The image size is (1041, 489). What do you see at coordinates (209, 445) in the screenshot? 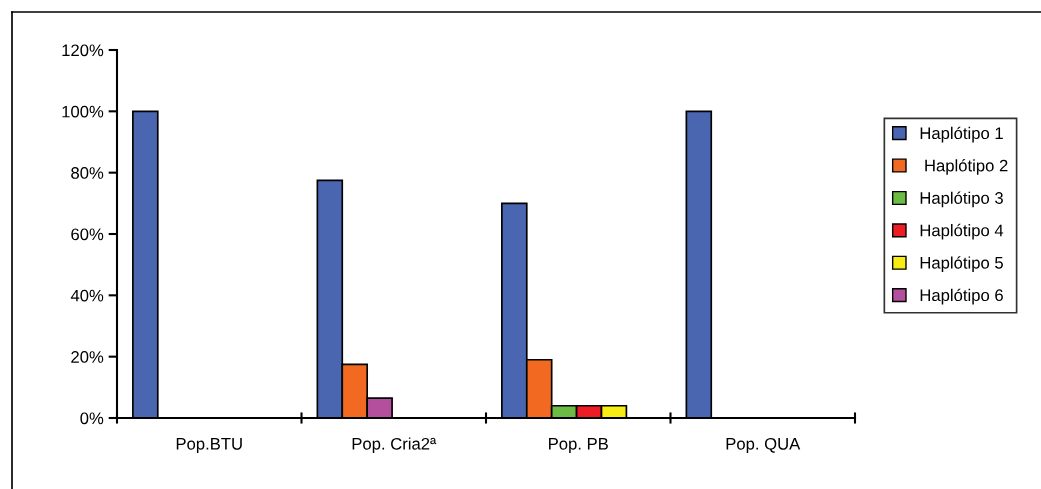
I see `x-tick-label: Pop.BTU` at bounding box center [209, 445].